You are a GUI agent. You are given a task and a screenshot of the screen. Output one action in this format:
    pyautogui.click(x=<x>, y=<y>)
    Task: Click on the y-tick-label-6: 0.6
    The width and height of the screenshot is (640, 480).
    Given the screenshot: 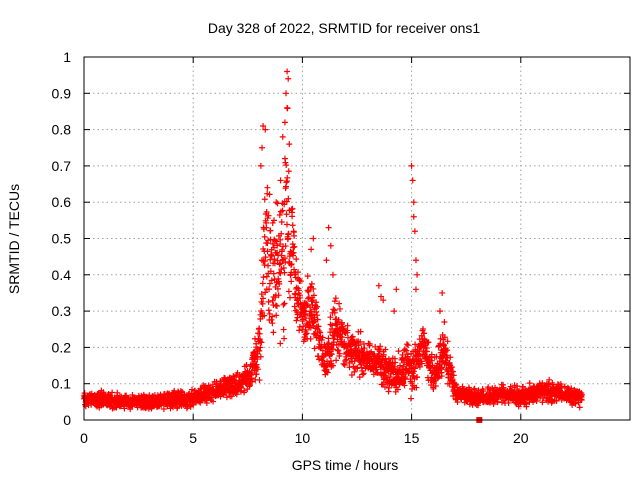 What is the action you would take?
    pyautogui.click(x=62, y=202)
    